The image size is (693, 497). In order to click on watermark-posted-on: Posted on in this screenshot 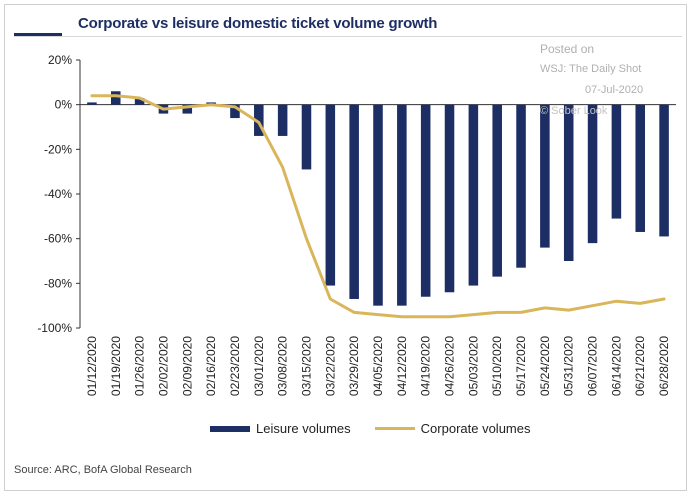, I will do `click(567, 49)`.